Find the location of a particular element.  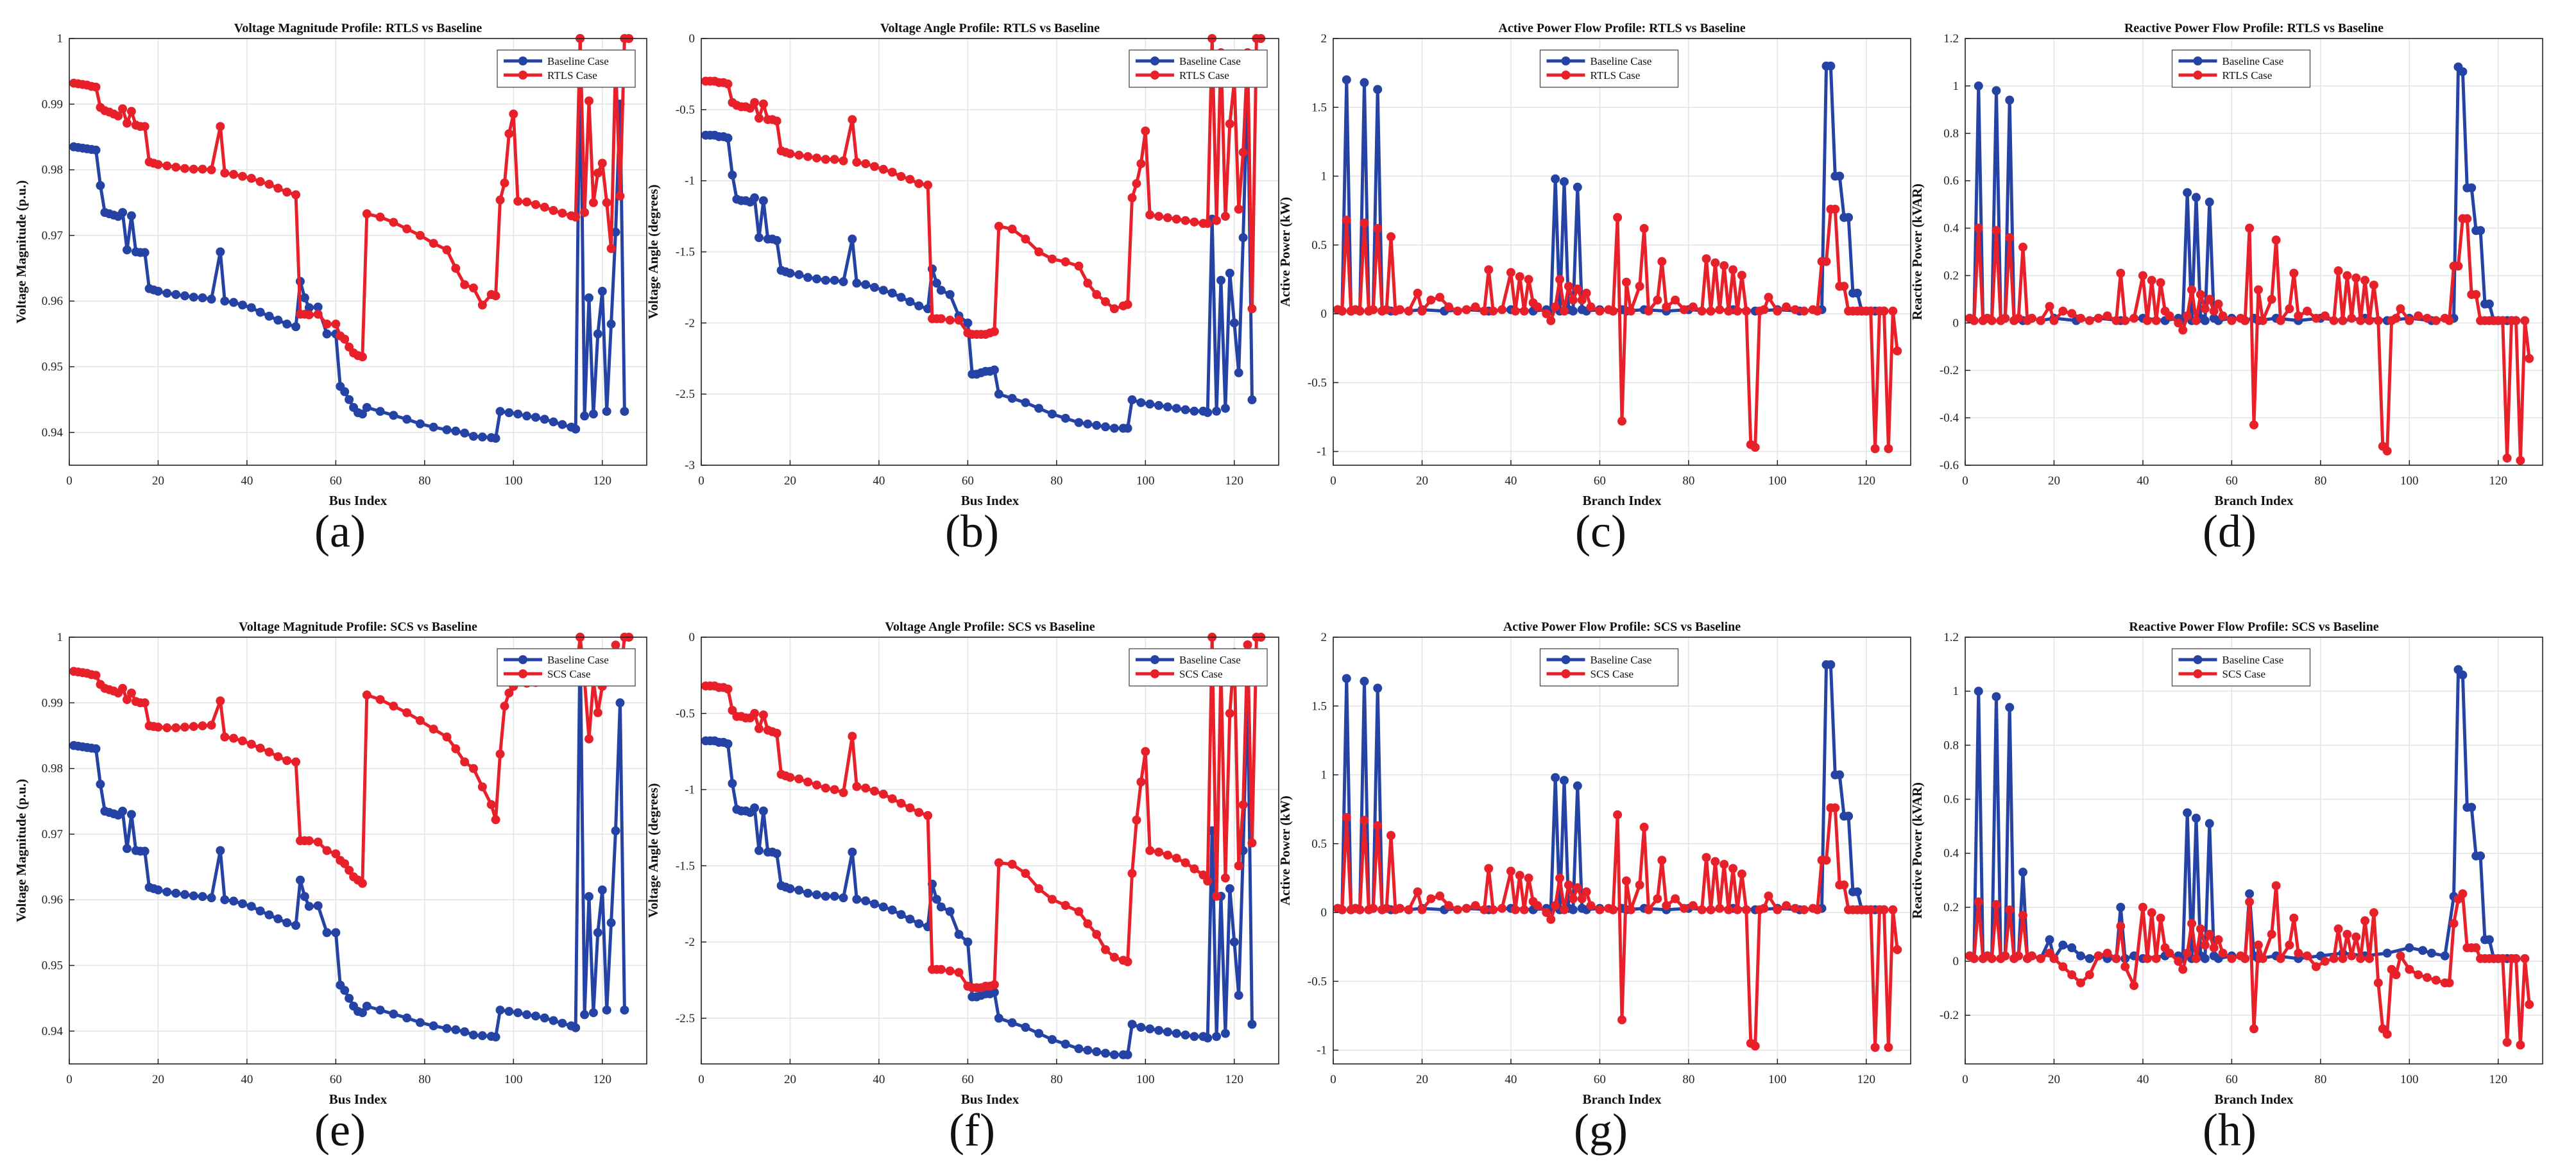

y-tick-label: 0 is located at coordinates (1956, 323).